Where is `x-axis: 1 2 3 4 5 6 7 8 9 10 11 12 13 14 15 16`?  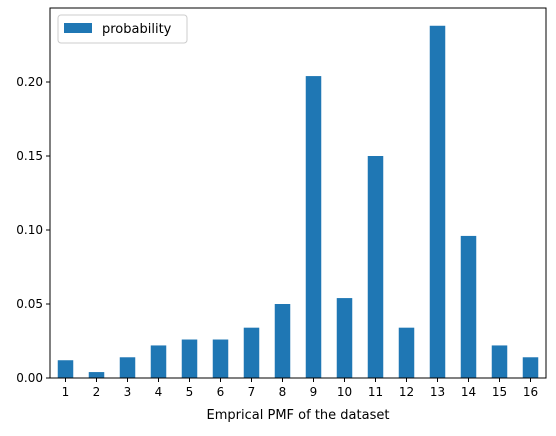 x-axis: 1 2 3 4 5 6 7 8 9 10 11 12 13 14 15 16 is located at coordinates (300, 388).